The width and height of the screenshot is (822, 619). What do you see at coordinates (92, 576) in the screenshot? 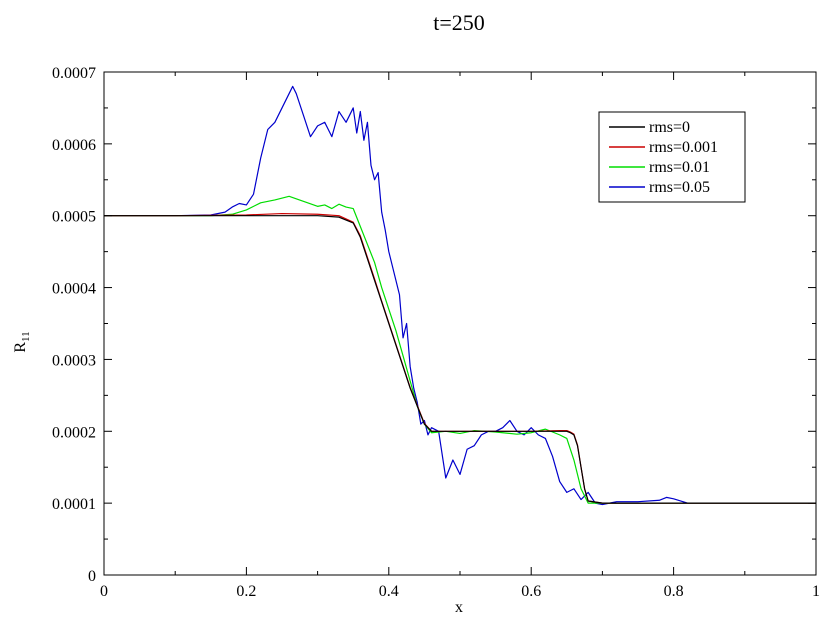
I see `y-tick-label: 0` at bounding box center [92, 576].